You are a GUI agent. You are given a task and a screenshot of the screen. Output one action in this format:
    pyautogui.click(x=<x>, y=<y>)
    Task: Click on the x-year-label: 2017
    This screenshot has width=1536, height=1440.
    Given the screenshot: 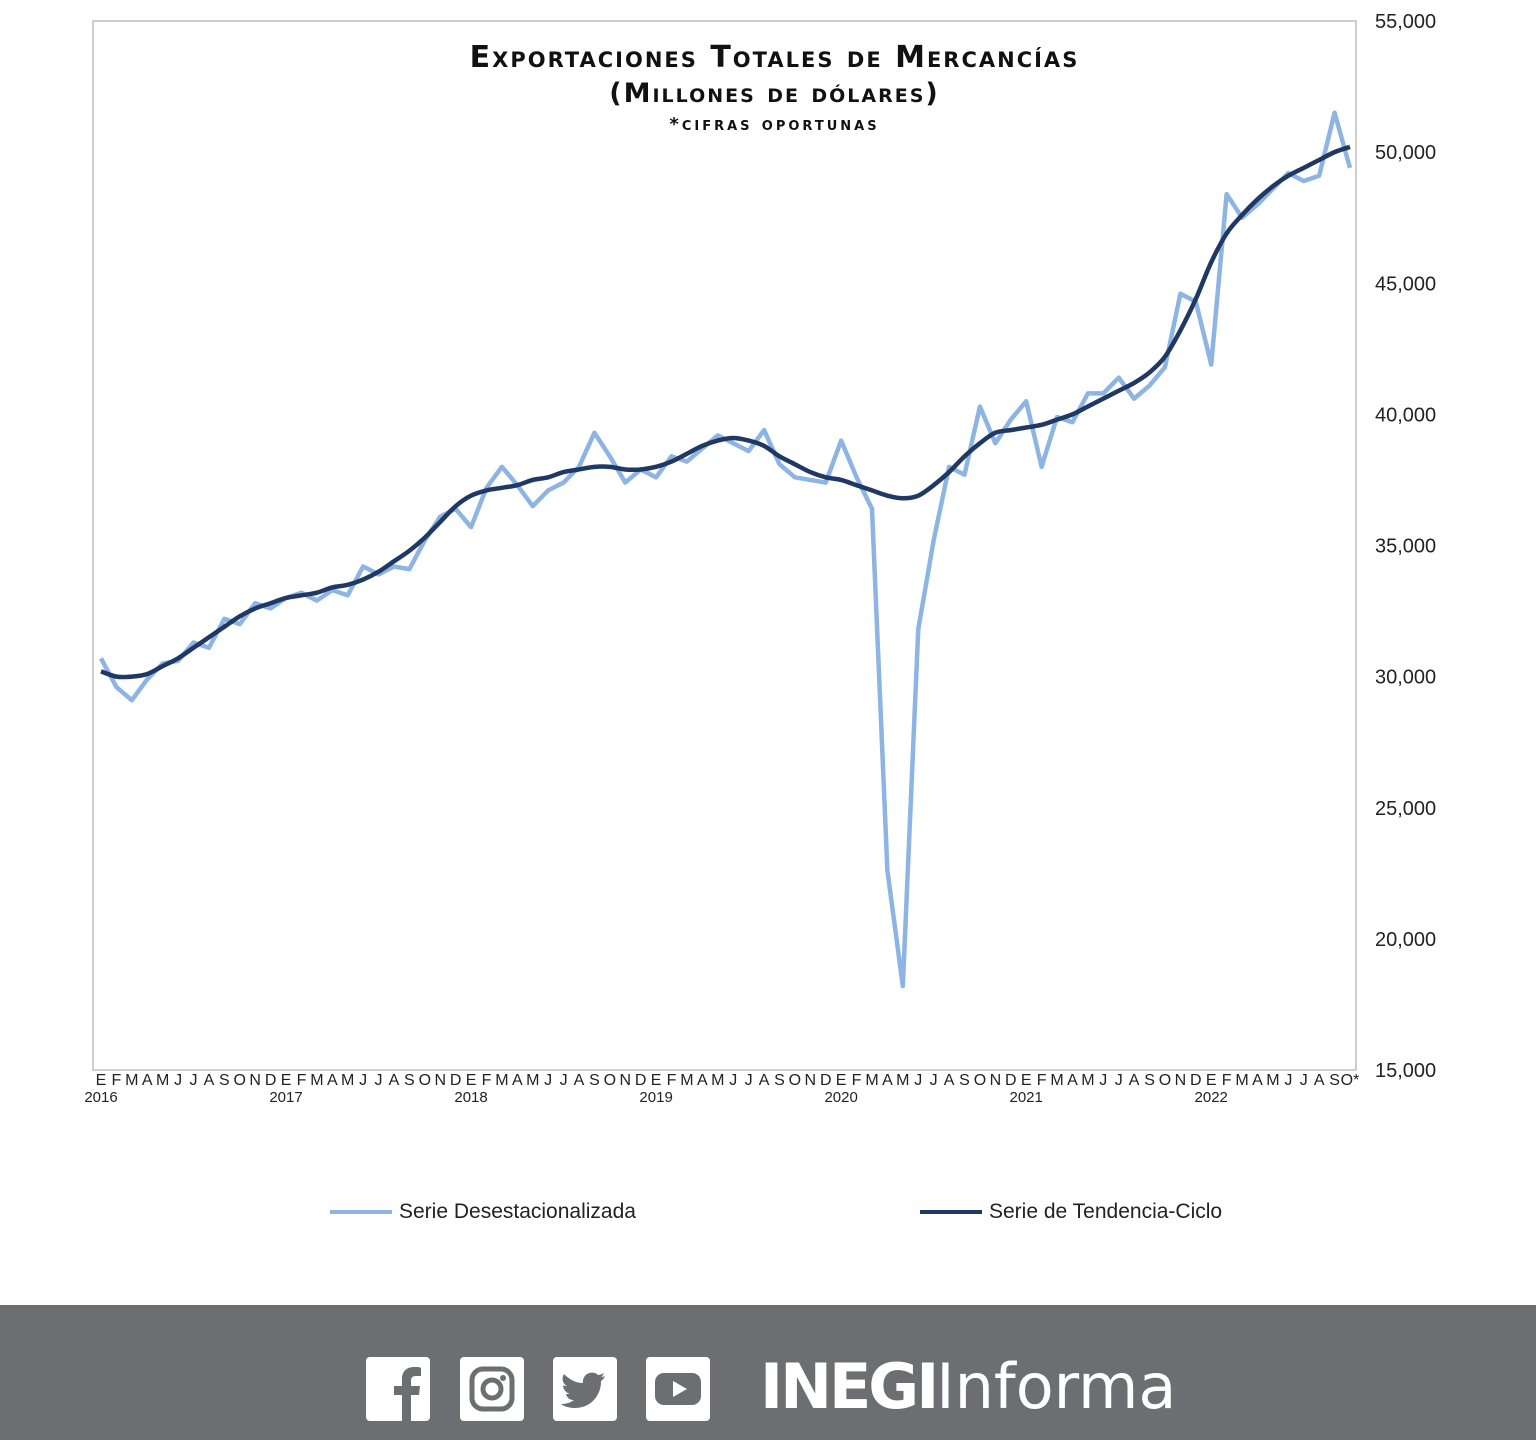 What is the action you would take?
    pyautogui.click(x=285, y=1097)
    